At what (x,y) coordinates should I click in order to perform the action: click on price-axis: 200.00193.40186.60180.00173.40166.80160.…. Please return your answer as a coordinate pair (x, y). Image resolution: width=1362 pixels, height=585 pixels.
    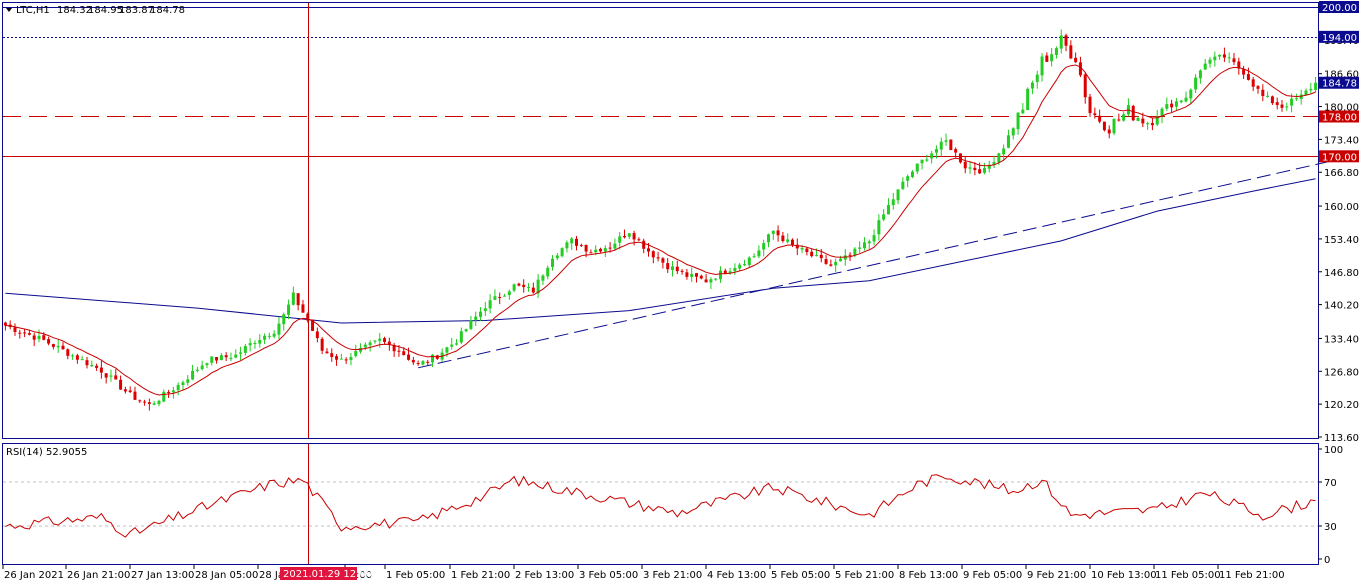
    Looking at the image, I should click on (1338, 223).